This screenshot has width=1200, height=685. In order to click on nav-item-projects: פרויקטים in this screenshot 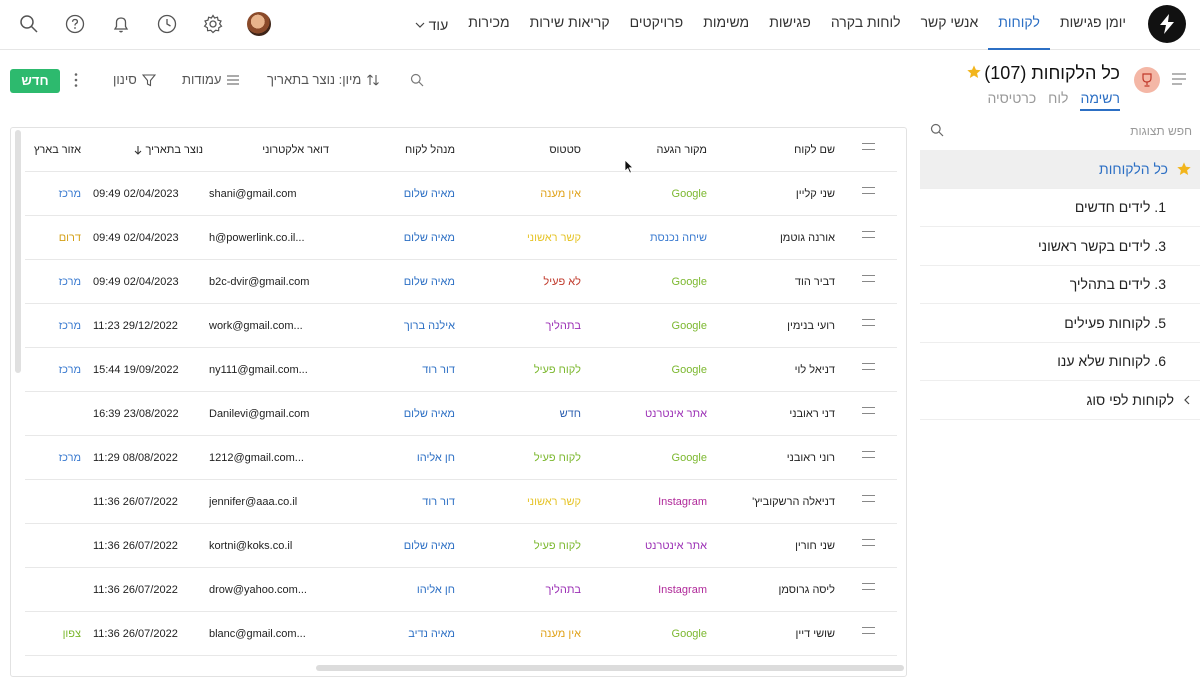, I will do `click(656, 22)`.